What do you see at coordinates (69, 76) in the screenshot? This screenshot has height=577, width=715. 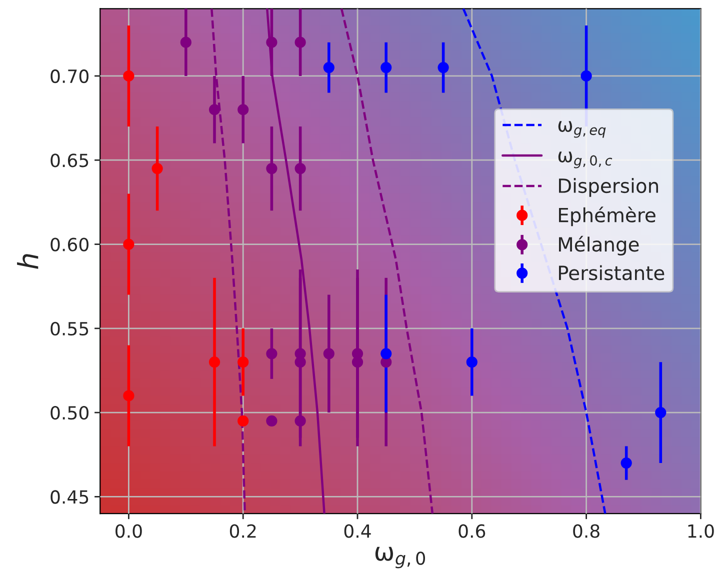 I see `y-tick-label: 0.70` at bounding box center [69, 76].